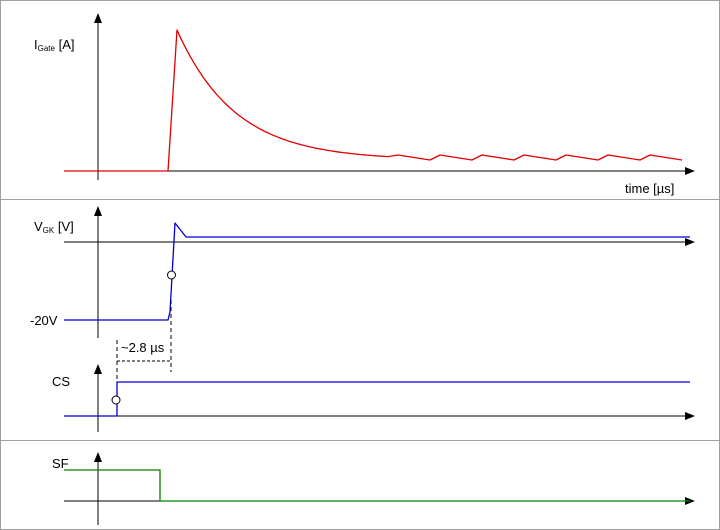 The width and height of the screenshot is (720, 530). Describe the element at coordinates (36, 44) in the screenshot. I see `igate-label-main: I` at that location.